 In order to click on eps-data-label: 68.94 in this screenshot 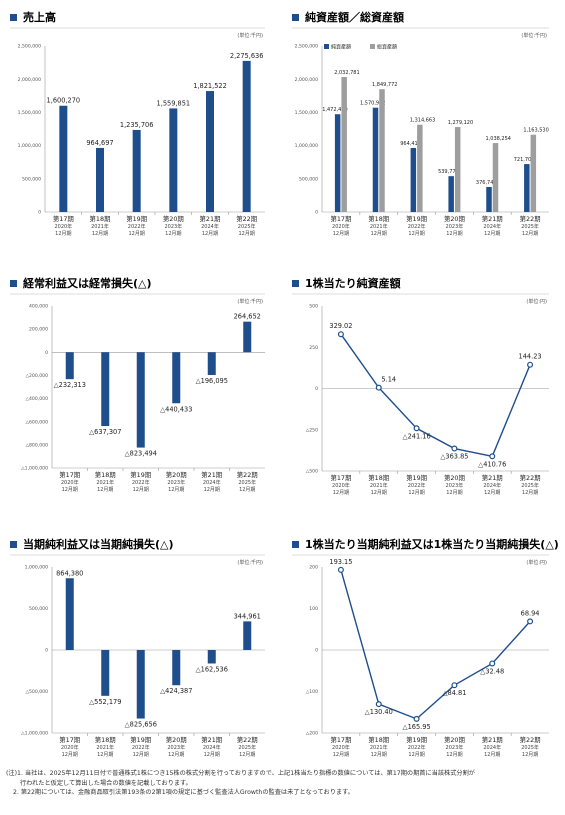, I will do `click(530, 613)`.